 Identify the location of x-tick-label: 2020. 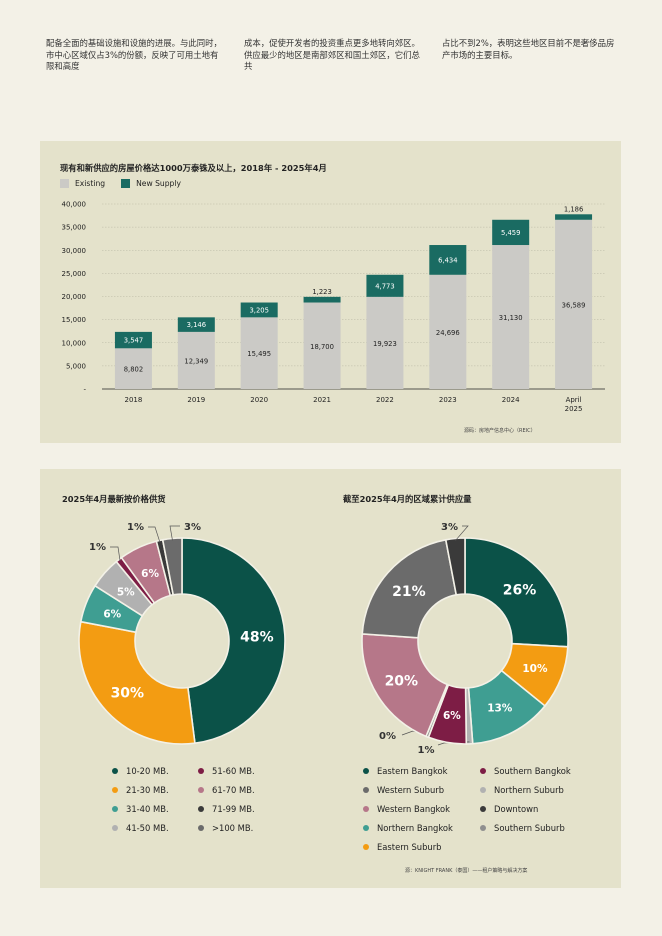
(259, 400).